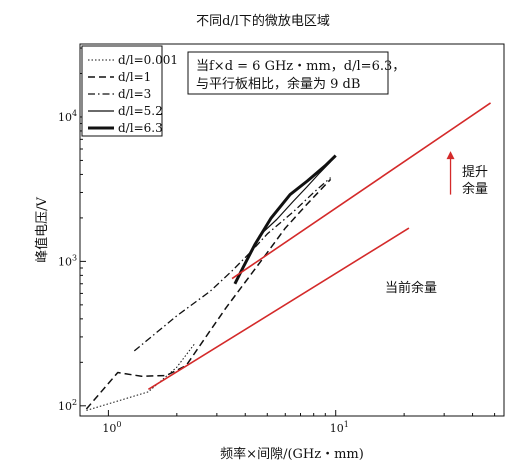 The width and height of the screenshot is (527, 472). Describe the element at coordinates (278, 84) in the screenshot. I see `note-line-2: 与平行板相比，余量为 9 dB` at that location.